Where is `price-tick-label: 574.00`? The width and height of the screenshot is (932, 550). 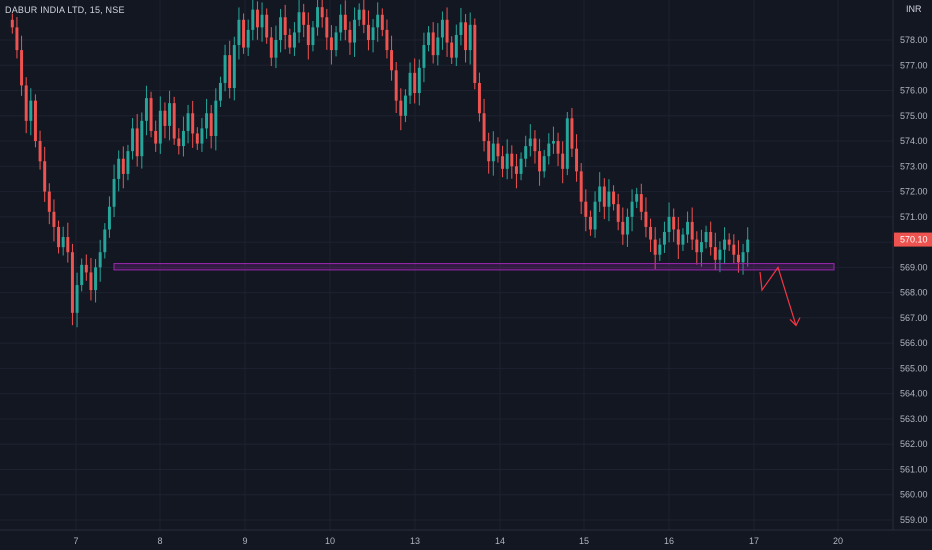 price-tick-label: 574.00 is located at coordinates (914, 141).